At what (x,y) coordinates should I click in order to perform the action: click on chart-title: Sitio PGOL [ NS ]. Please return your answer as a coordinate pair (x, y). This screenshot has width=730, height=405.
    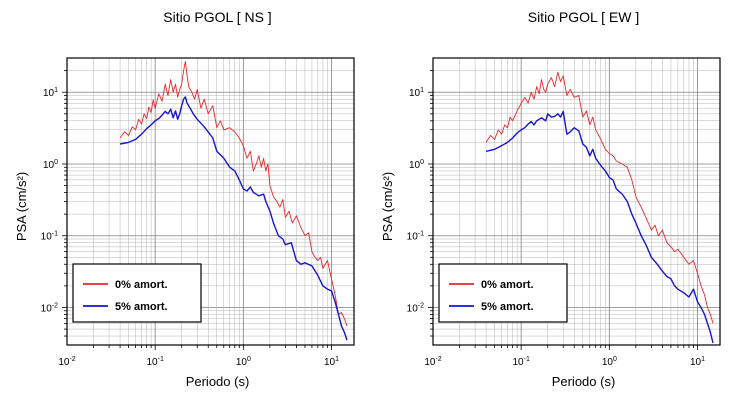
    Looking at the image, I should click on (217, 17).